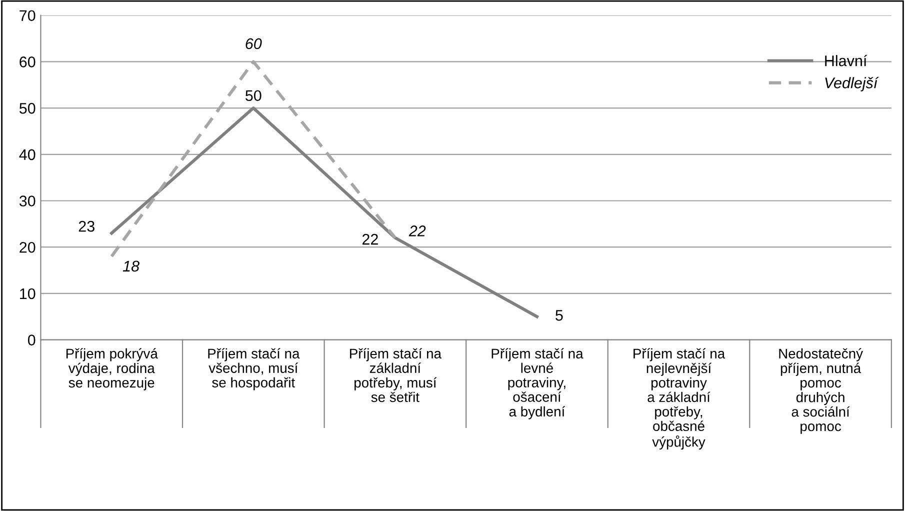 Image resolution: width=905 pixels, height=511 pixels. Describe the element at coordinates (27, 201) in the screenshot. I see `y-tick-label: 30` at that location.